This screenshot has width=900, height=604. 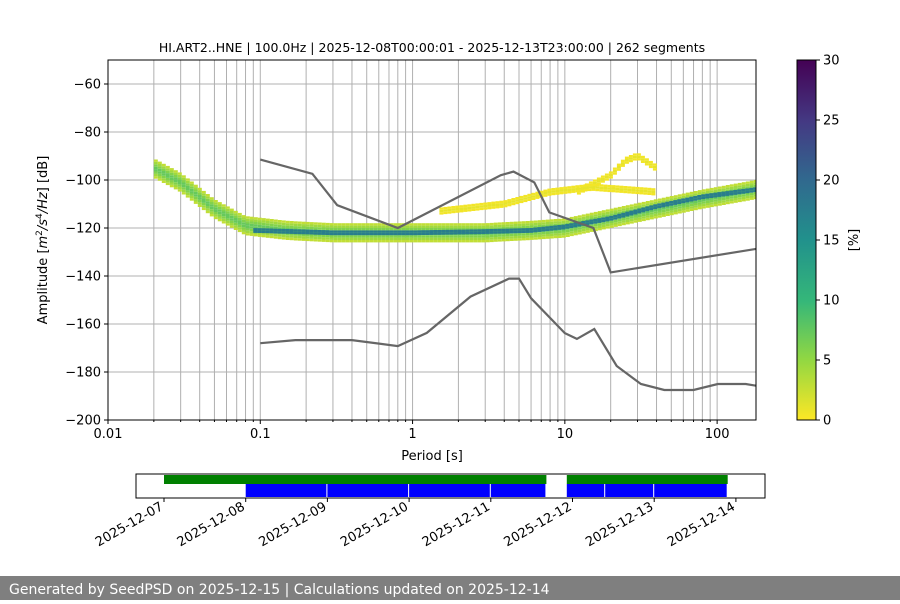 What do you see at coordinates (508, 334) in the screenshot?
I see `lower-noise-model` at bounding box center [508, 334].